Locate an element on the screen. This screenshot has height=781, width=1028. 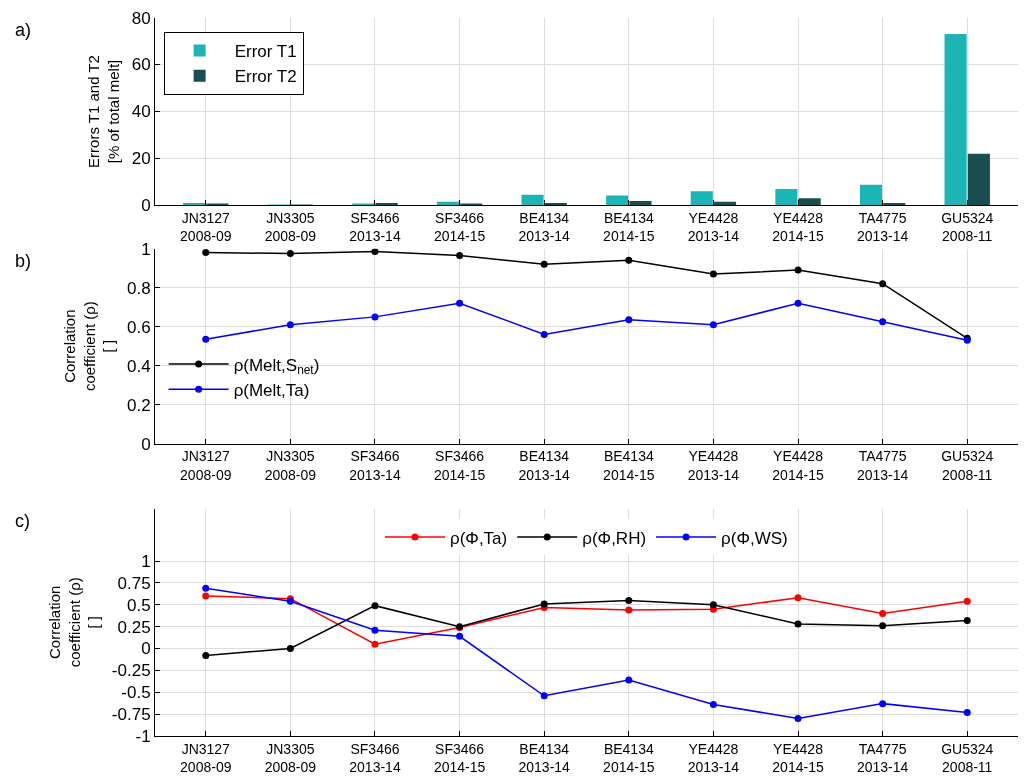
y-tick-label: 0.75 is located at coordinates (134, 583).